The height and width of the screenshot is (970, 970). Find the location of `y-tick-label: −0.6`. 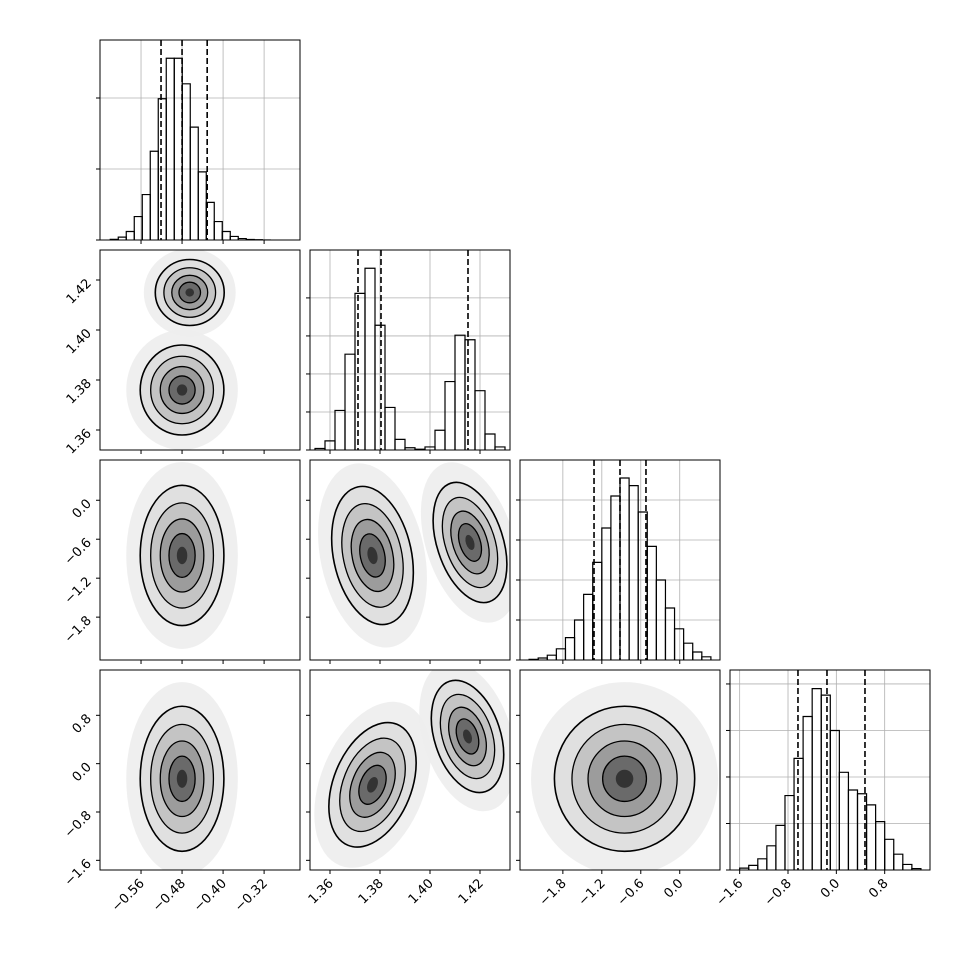

y-tick-label: −0.6 is located at coordinates (78, 551).